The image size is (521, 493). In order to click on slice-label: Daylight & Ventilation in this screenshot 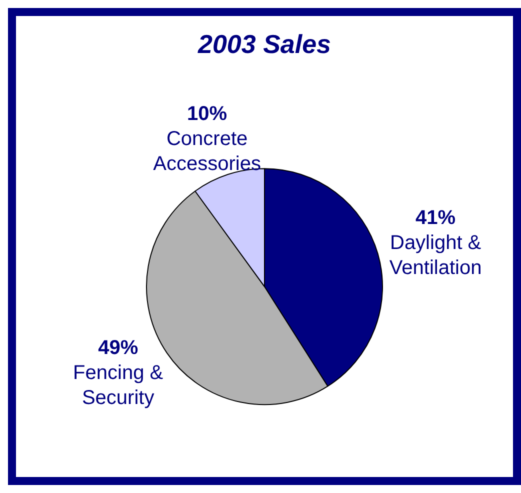, I will do `click(435, 256)`.